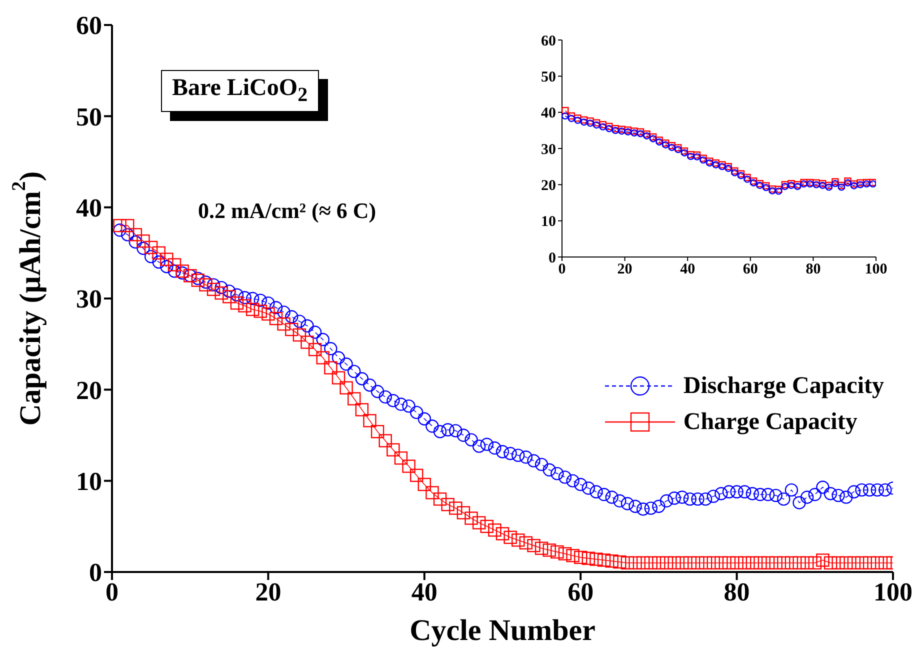 This screenshot has width=921, height=663. I want to click on x-axis-title: Cycle Number, so click(503, 630).